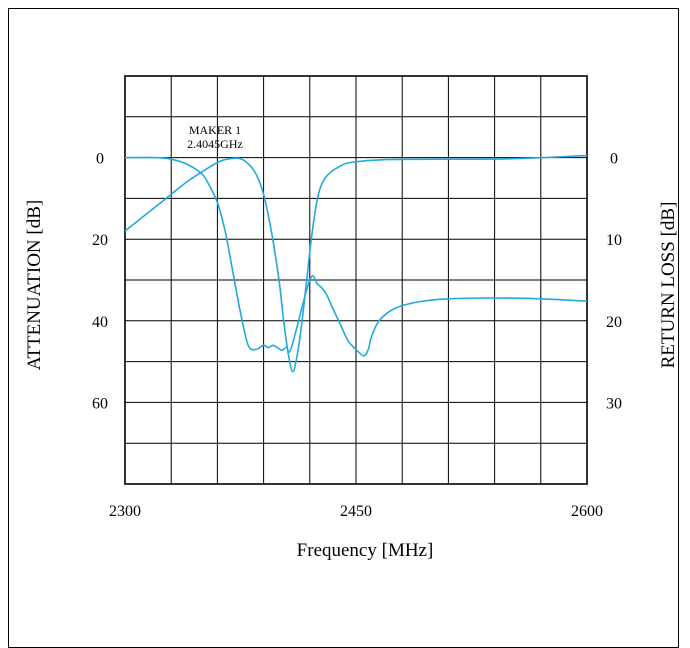 This screenshot has height=648, width=690. I want to click on right-tick-label: 20, so click(614, 322).